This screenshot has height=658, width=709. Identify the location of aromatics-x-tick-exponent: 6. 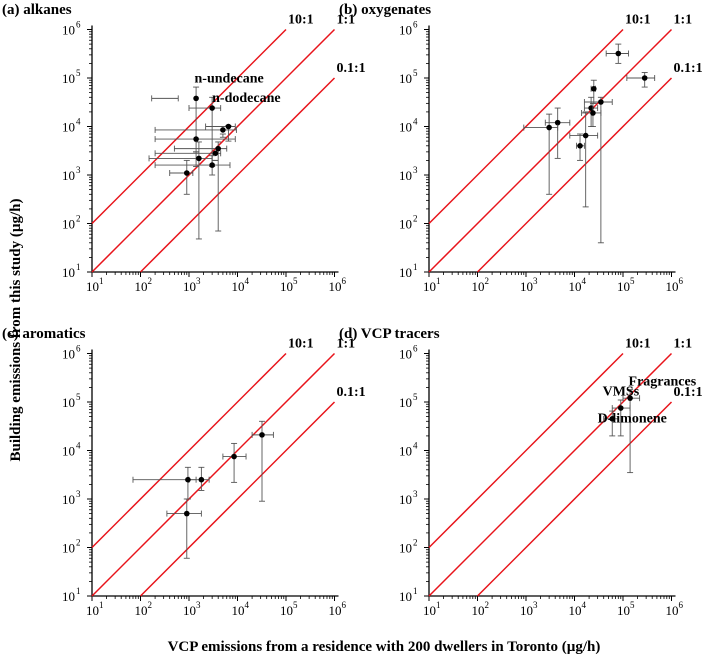
(344, 605).